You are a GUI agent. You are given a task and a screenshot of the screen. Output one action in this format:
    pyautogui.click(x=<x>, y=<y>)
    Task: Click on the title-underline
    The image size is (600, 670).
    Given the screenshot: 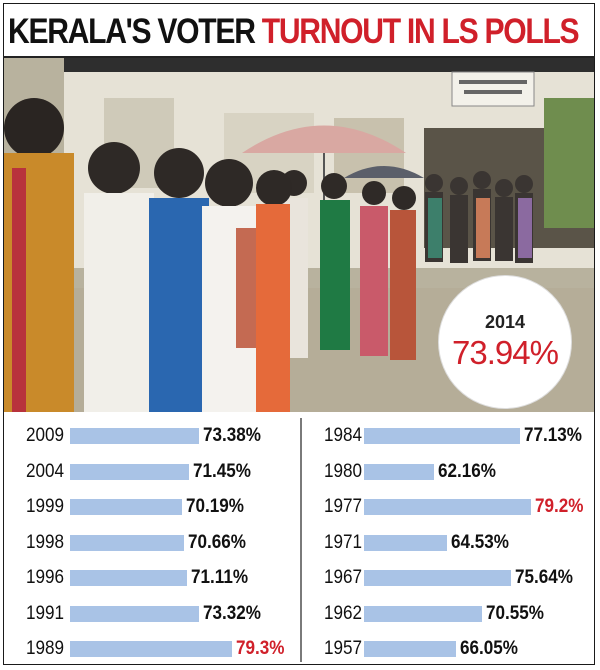 What is the action you would take?
    pyautogui.click(x=299, y=57)
    